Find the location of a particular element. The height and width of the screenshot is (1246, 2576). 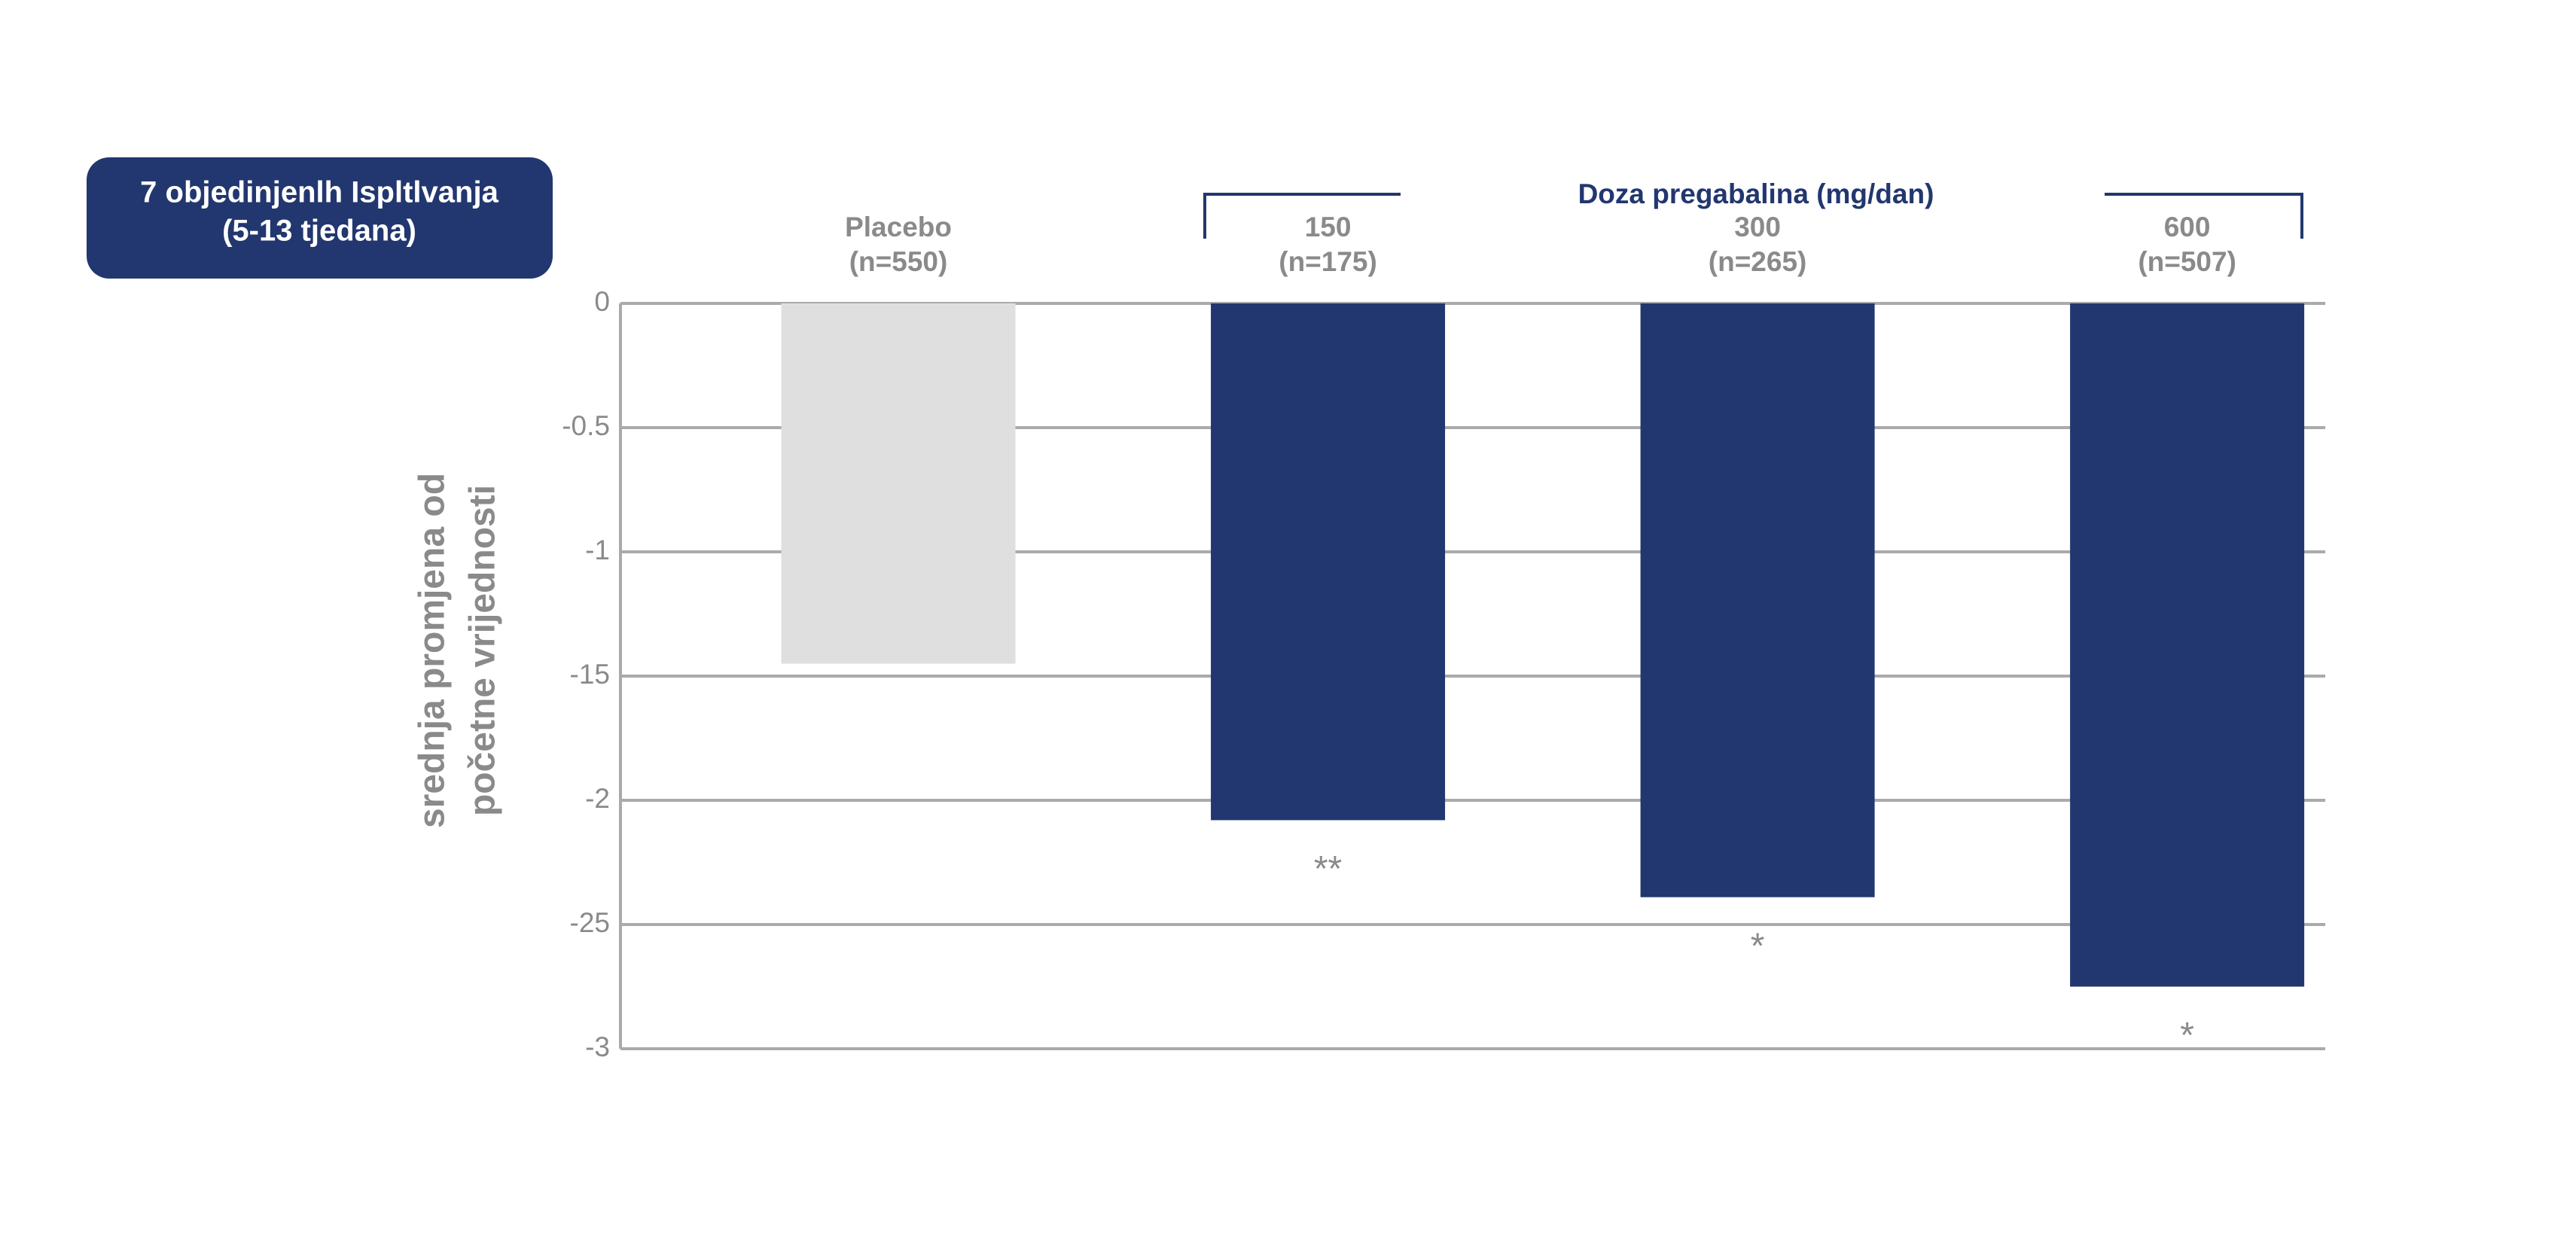

y-tick-label: -25 is located at coordinates (590, 922).